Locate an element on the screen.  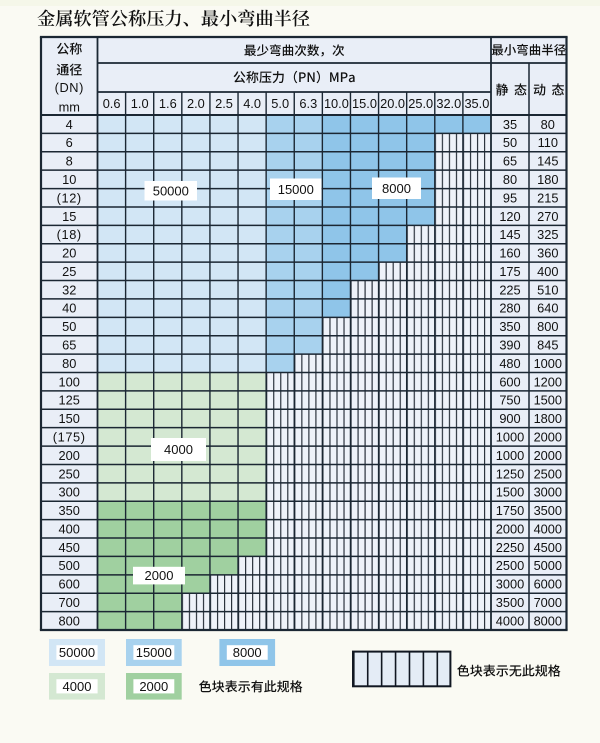
svg-text: 15 is located at coordinates (69, 216).